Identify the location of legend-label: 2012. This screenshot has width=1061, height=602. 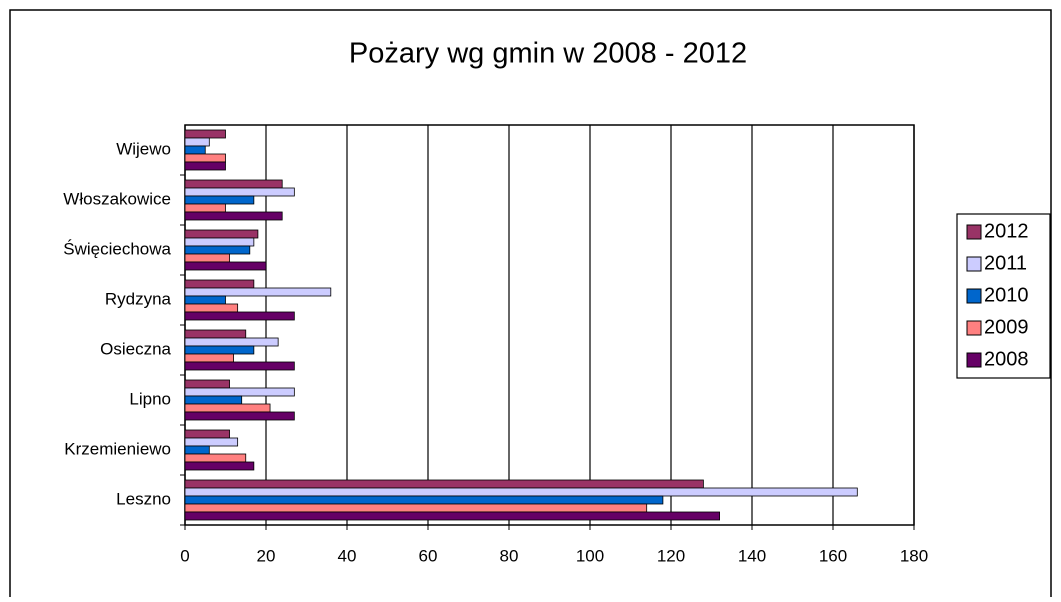
(1006, 231).